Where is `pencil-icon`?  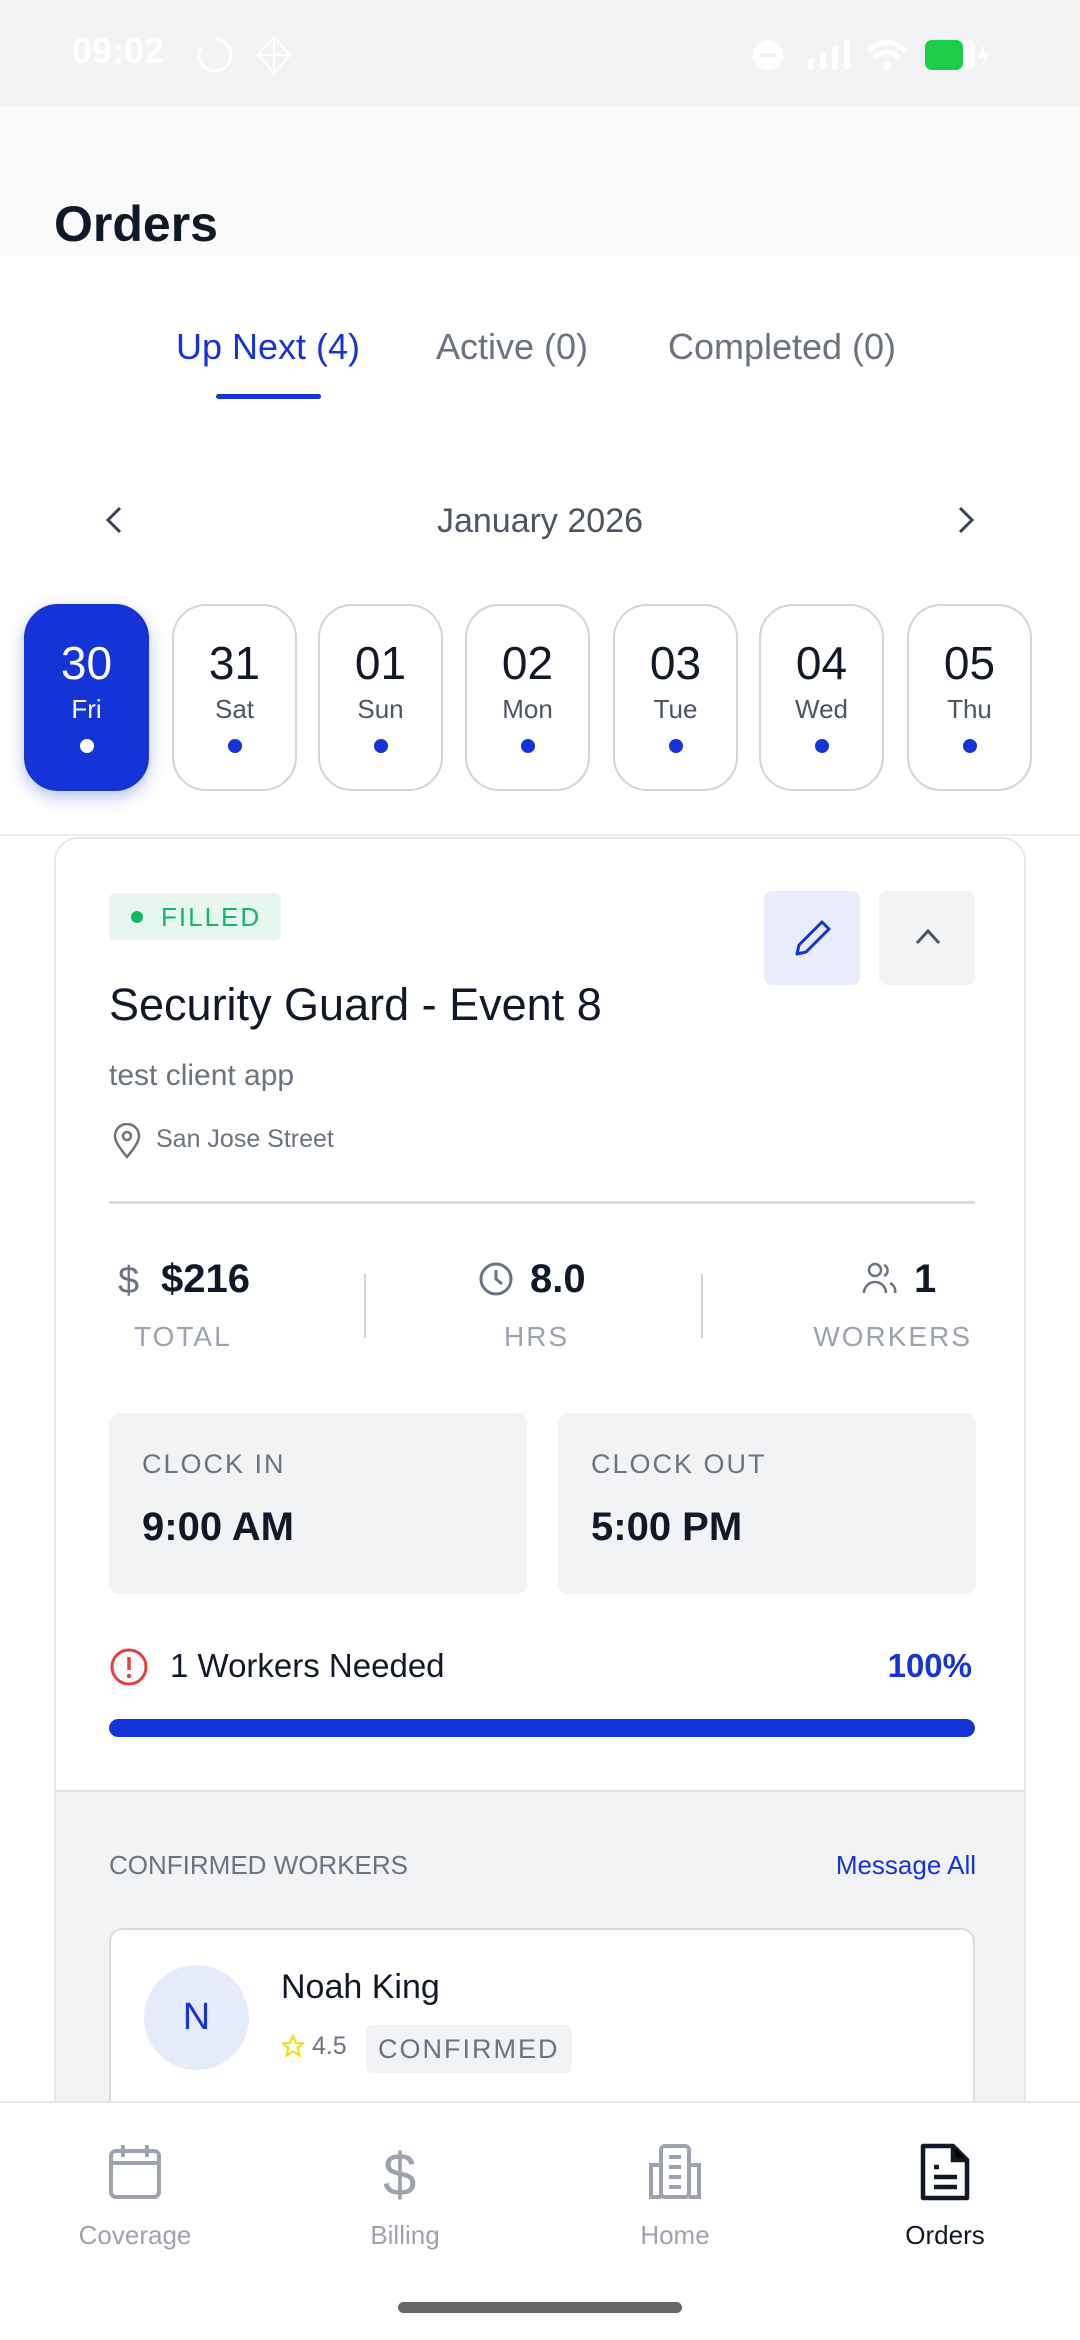 pencil-icon is located at coordinates (813, 938).